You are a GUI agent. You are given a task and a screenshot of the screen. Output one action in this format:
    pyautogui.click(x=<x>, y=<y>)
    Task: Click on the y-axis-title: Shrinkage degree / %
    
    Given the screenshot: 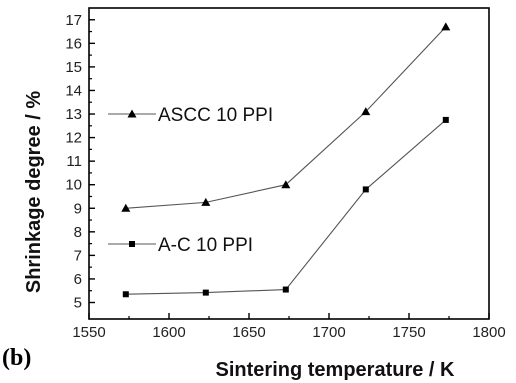 What is the action you would take?
    pyautogui.click(x=34, y=192)
    